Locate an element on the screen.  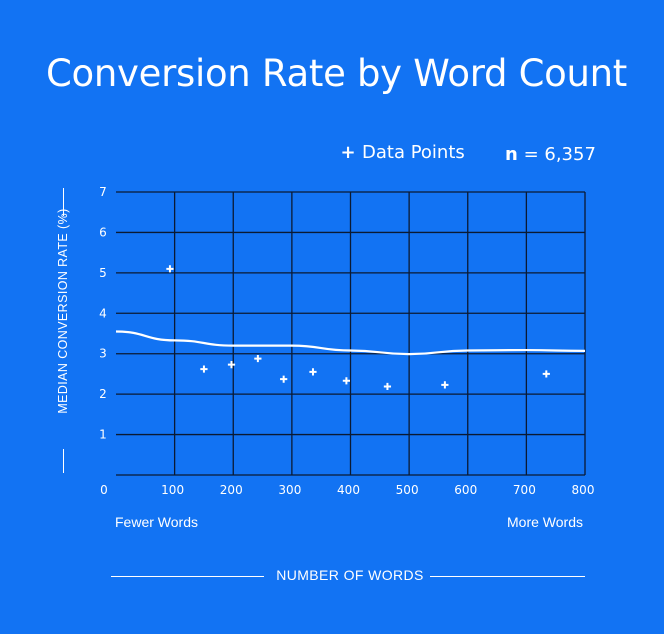
legend: + Data Points is located at coordinates (402, 152).